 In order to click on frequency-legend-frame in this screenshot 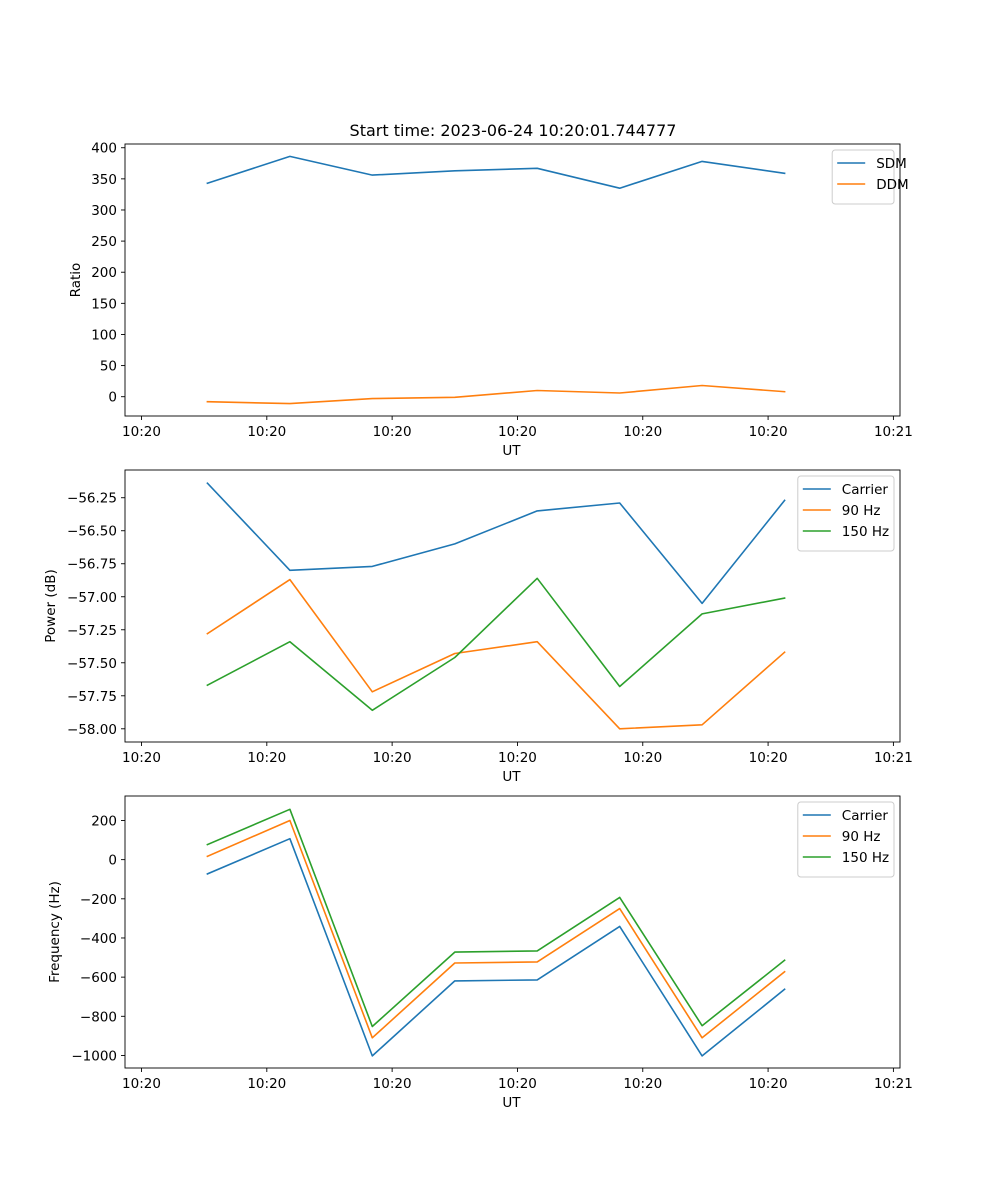, I will do `click(846, 839)`.